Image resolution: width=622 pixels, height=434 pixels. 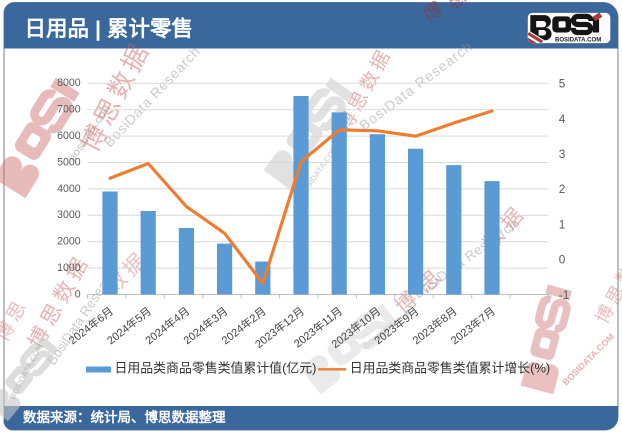 What do you see at coordinates (562, 189) in the screenshot?
I see `svg-text: 2` at bounding box center [562, 189].